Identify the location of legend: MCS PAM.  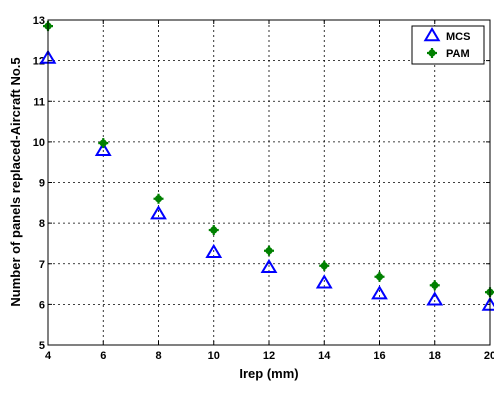
(448, 45).